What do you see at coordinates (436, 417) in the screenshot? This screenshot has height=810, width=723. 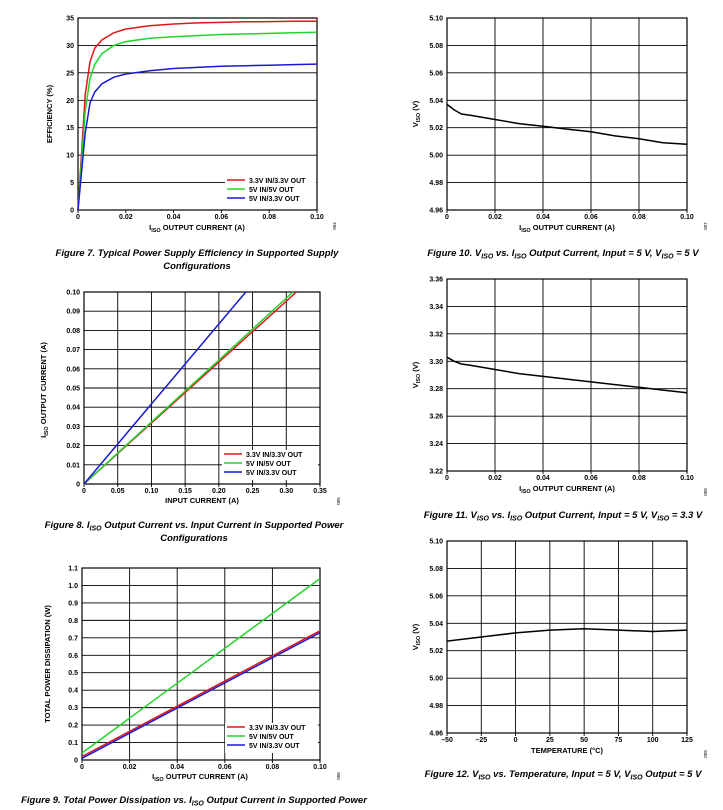 I see `y-tick-label: 3.26` at bounding box center [436, 417].